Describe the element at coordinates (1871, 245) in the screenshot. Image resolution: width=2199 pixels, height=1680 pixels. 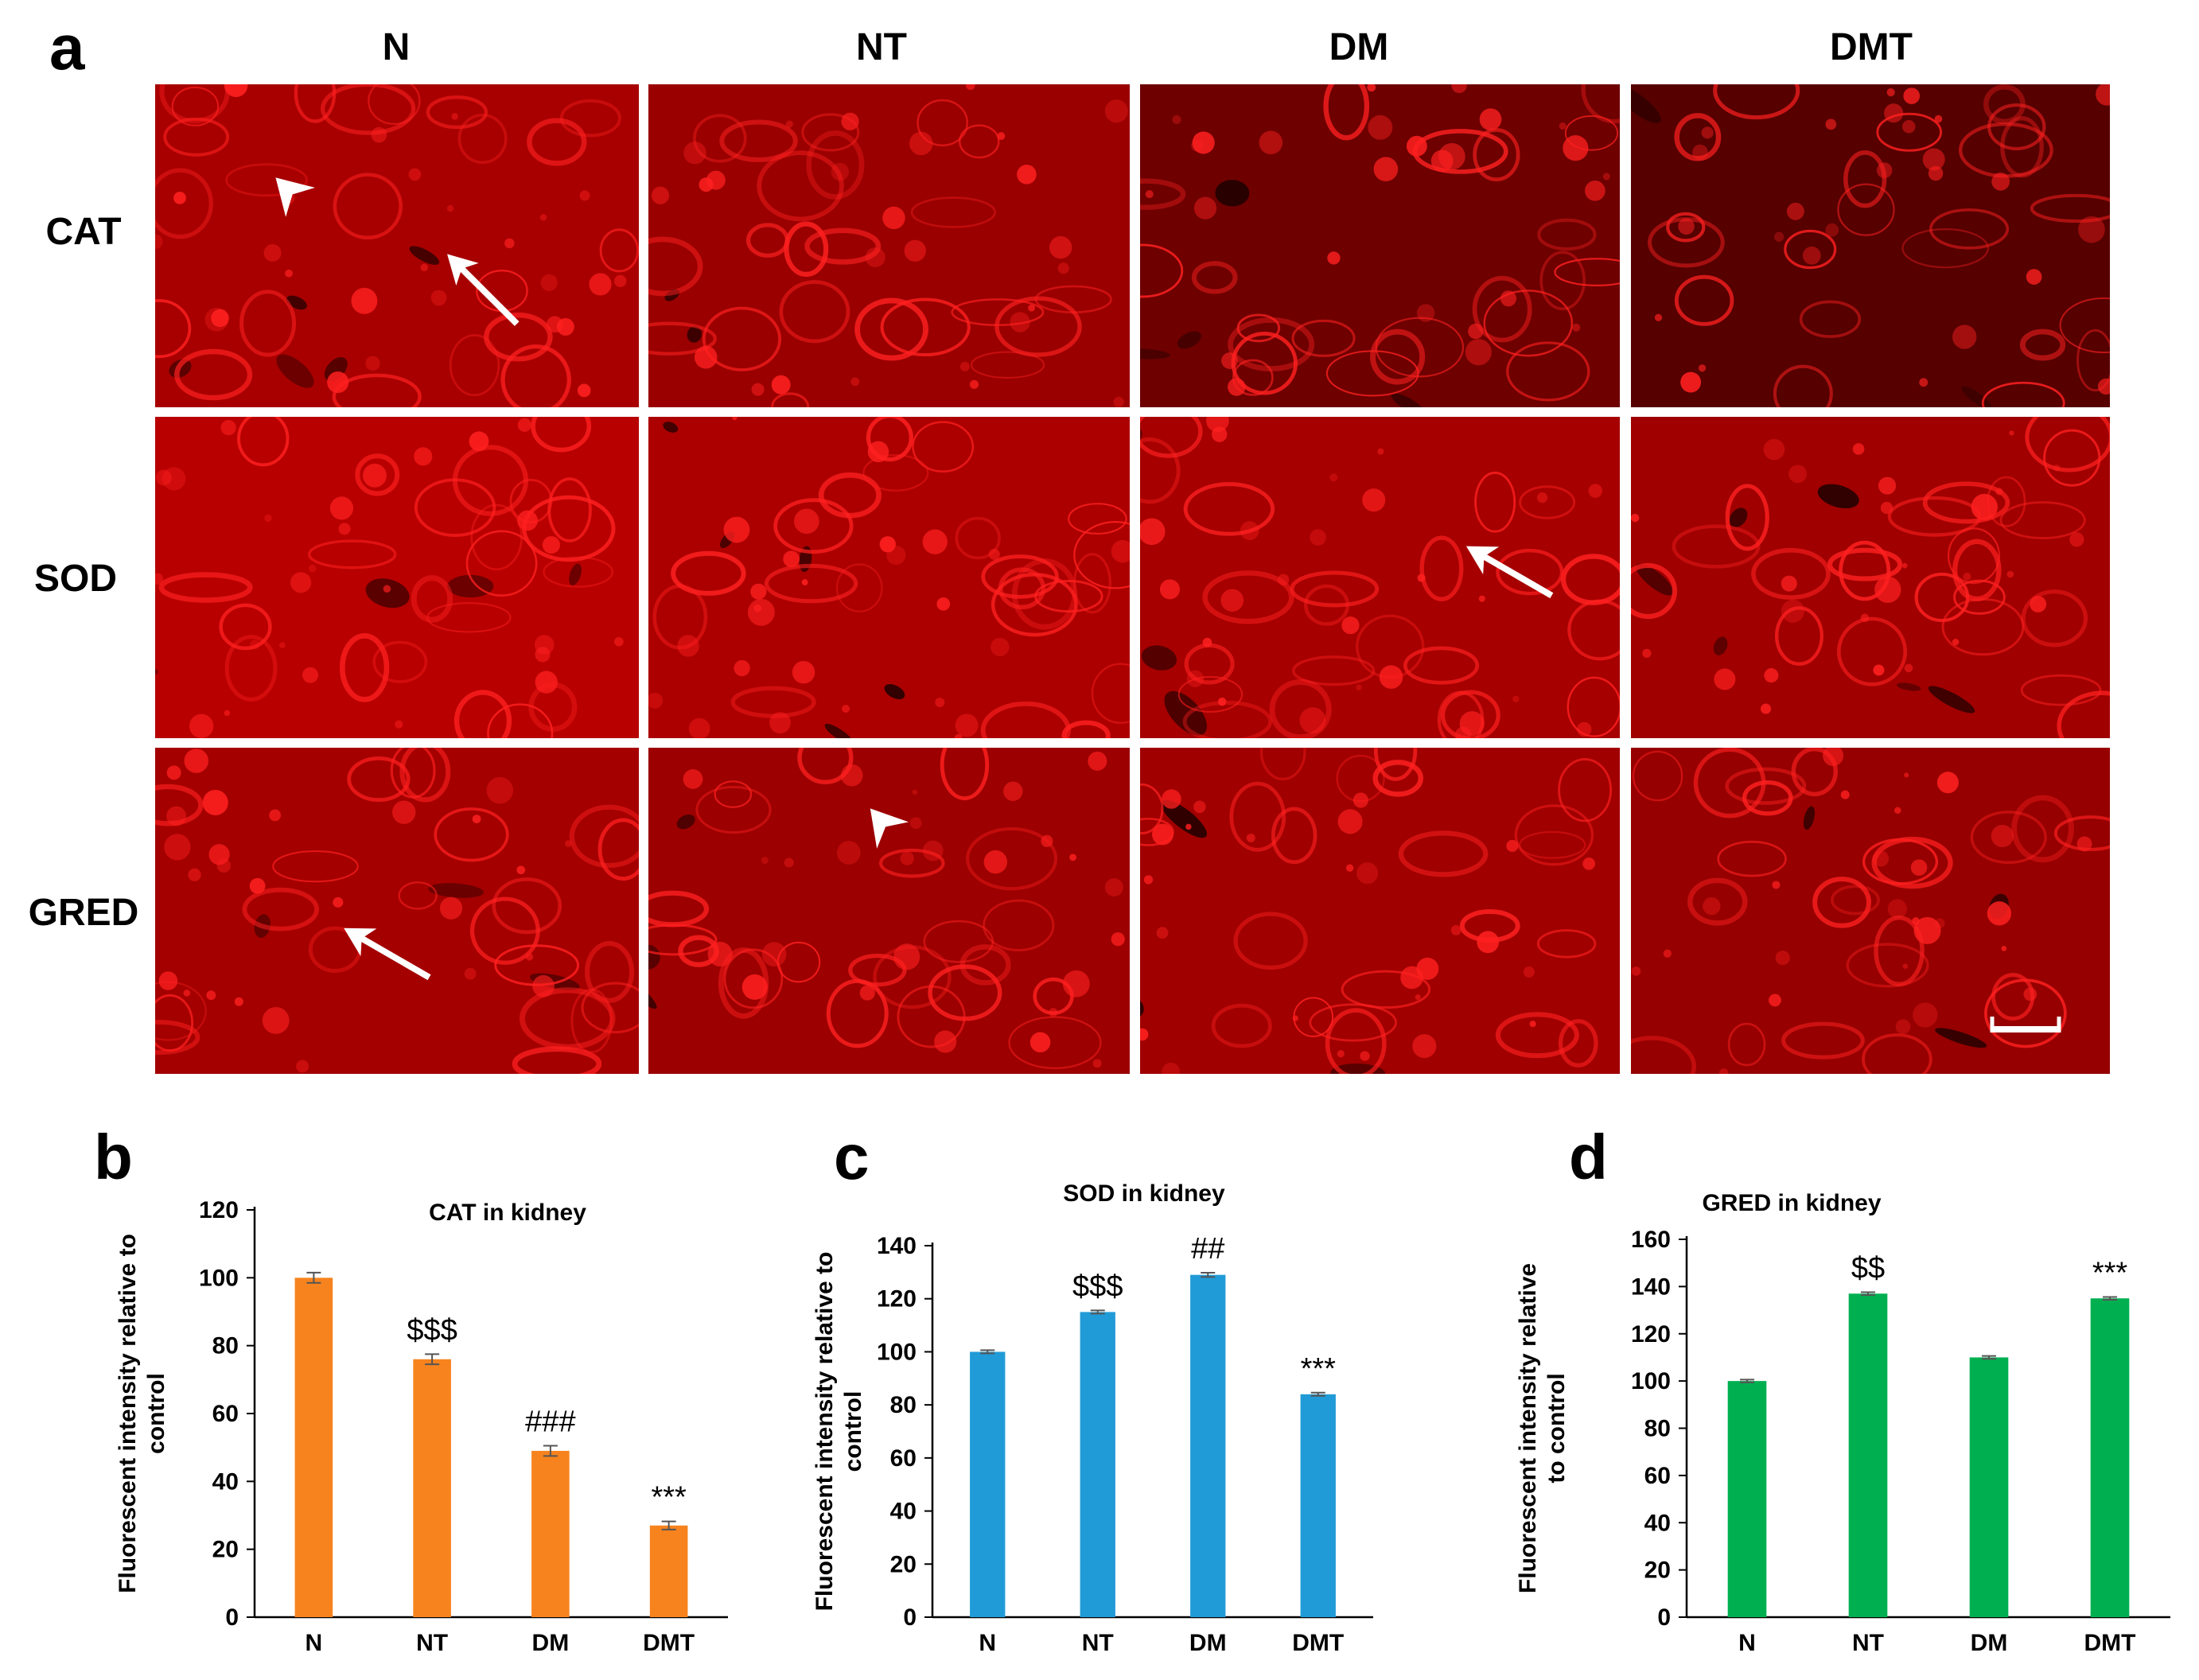
I see `micrograph-cat-dmt` at that location.